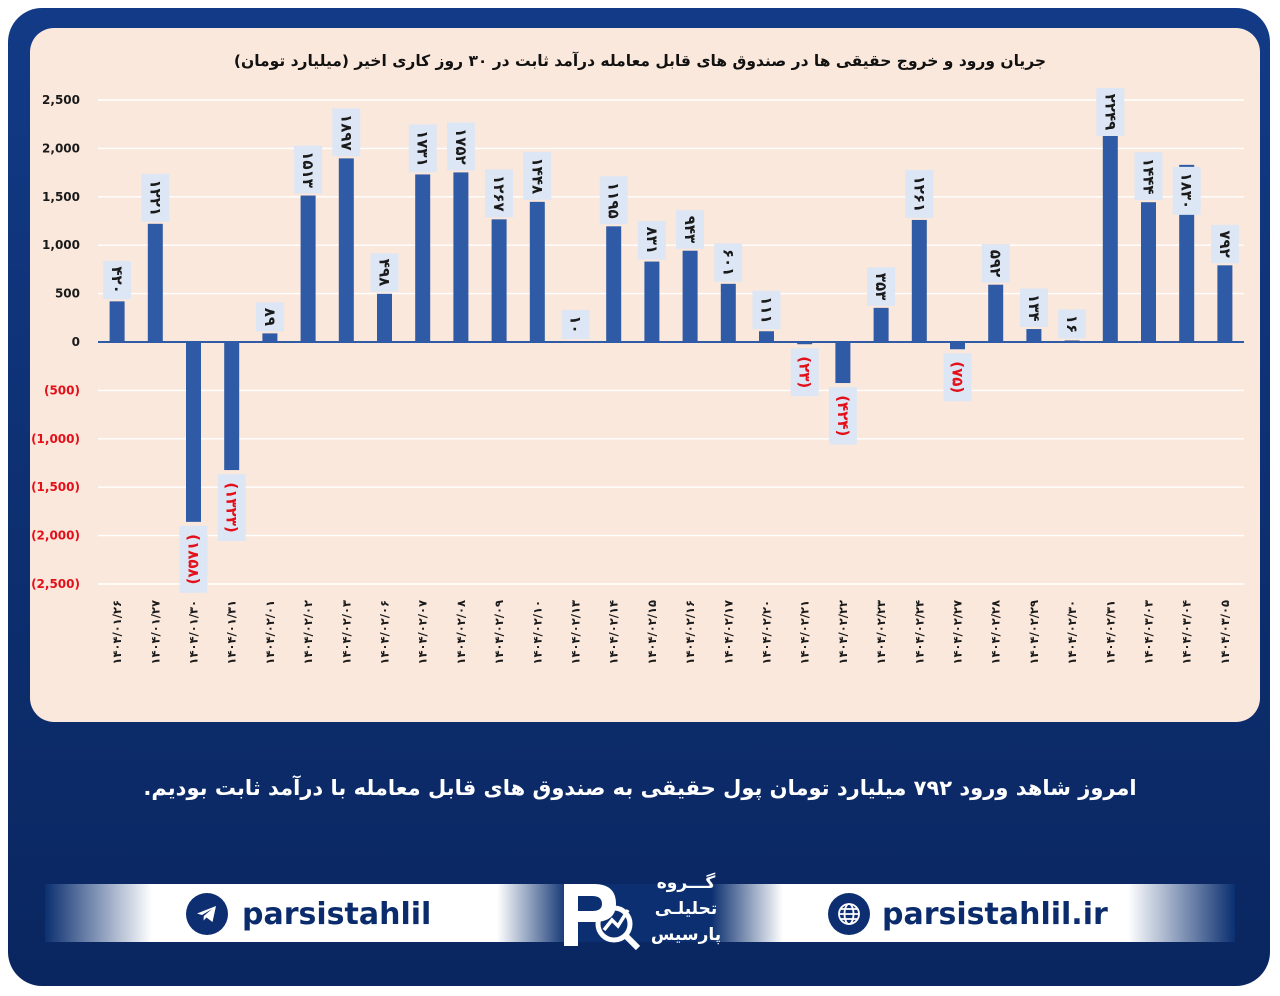  Describe the element at coordinates (232, 632) in the screenshot. I see `x-tick-label: ۱۴۰۴/۰۱/۳۱` at that location.